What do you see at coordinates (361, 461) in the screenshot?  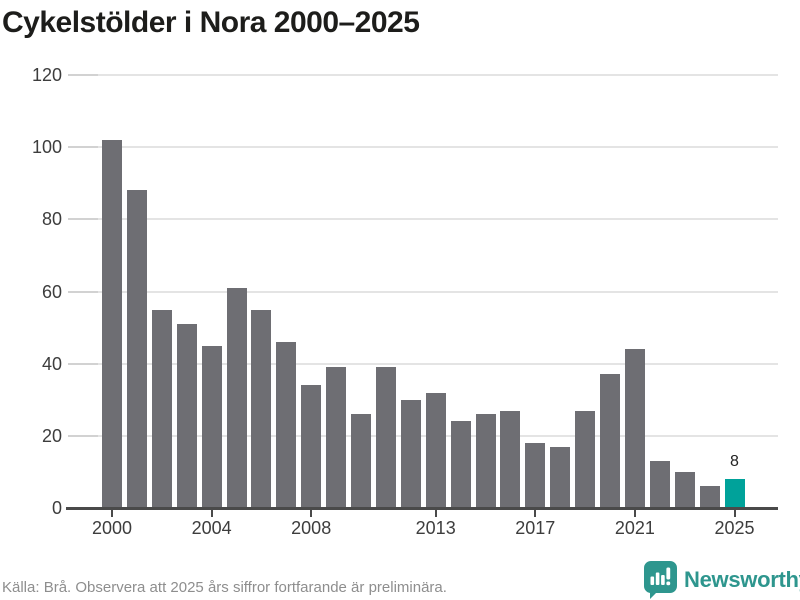 I see `bar-2010` at bounding box center [361, 461].